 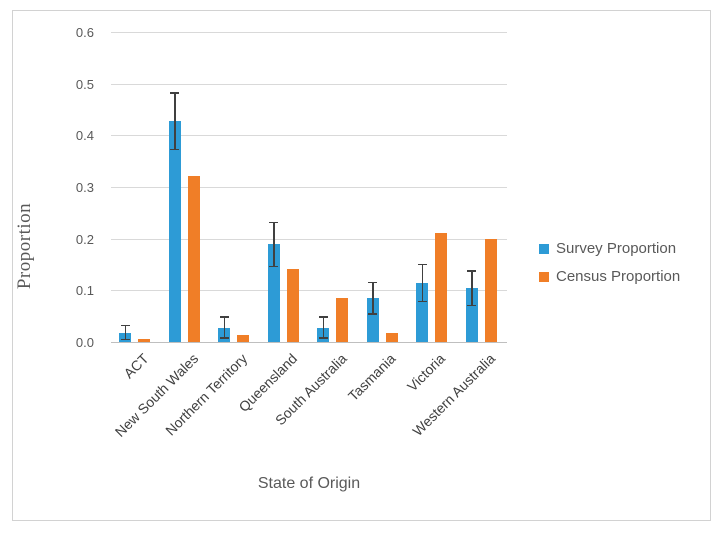 I want to click on x-category-label: Victoria, so click(x=426, y=372).